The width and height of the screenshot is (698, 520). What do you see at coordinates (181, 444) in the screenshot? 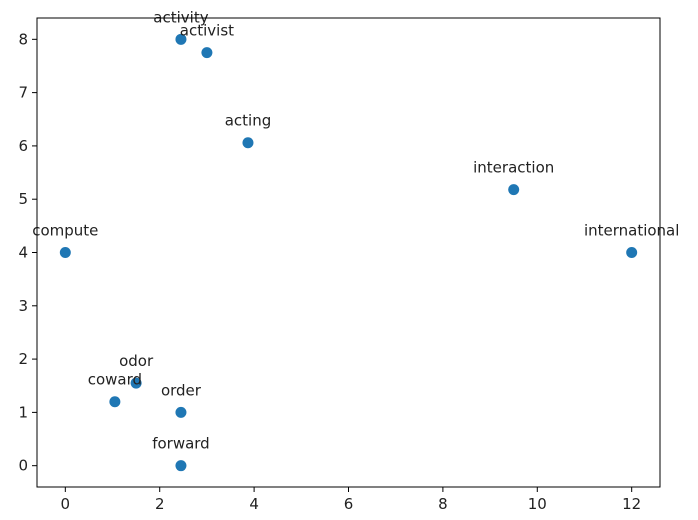
I see `point-label: forward` at bounding box center [181, 444].